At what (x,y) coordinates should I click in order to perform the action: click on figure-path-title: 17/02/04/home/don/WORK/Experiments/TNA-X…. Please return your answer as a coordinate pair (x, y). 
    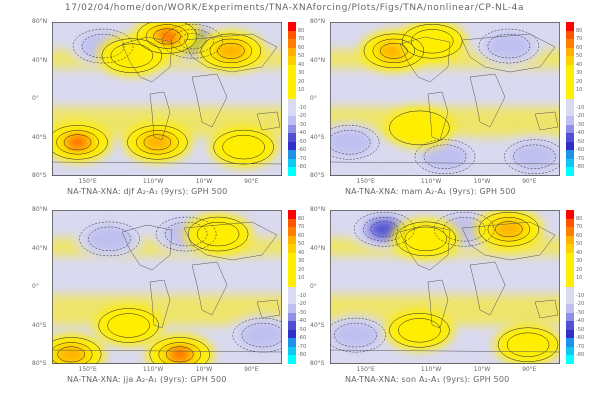
    Looking at the image, I should click on (294, 8).